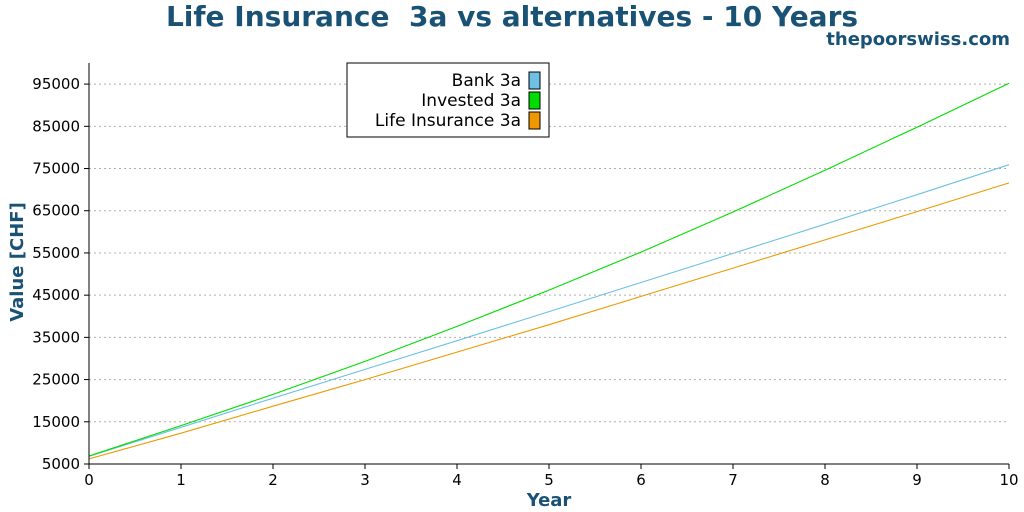 This screenshot has height=512, width=1024. Describe the element at coordinates (89, 480) in the screenshot. I see `x-tick-label: 0` at that location.